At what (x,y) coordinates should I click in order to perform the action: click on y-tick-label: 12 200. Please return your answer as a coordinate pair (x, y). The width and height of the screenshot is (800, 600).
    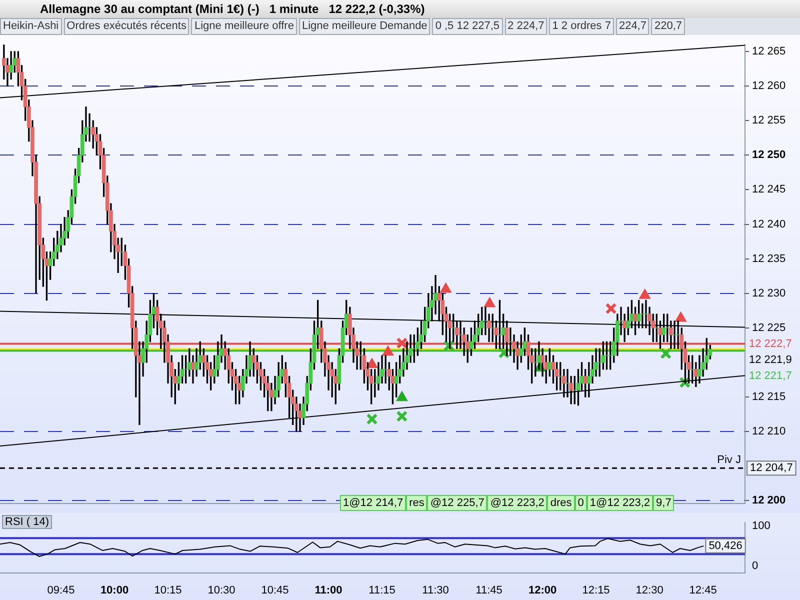
    Looking at the image, I should click on (769, 500).